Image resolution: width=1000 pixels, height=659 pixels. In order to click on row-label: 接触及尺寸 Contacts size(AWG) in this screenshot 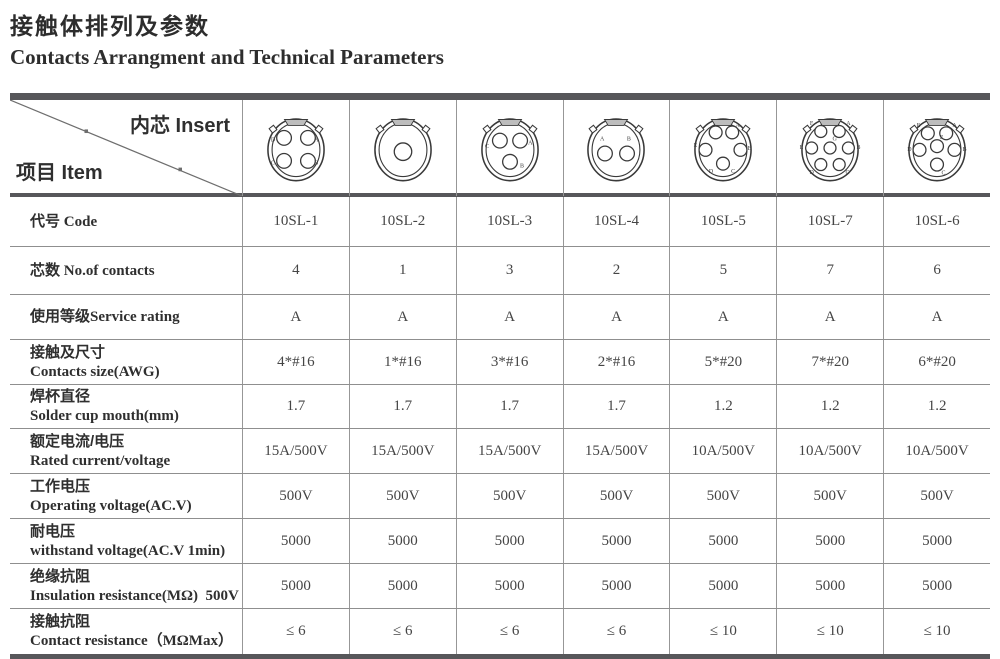, I will do `click(126, 362)`.